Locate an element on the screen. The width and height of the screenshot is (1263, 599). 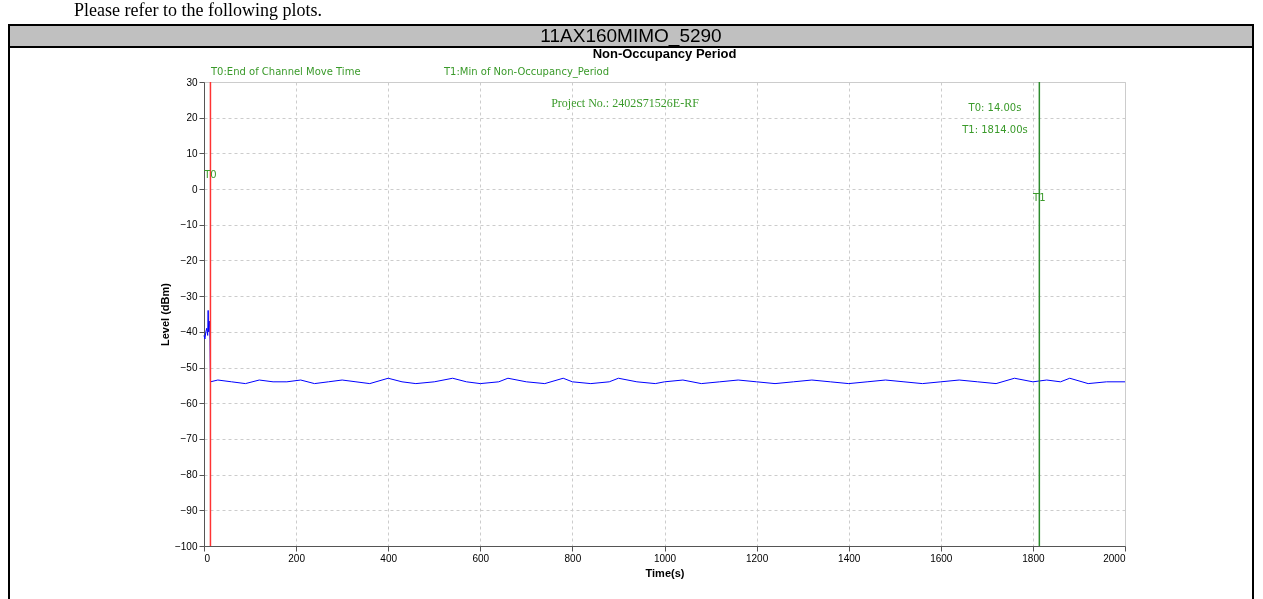
x-tick-label: 200 is located at coordinates (297, 558).